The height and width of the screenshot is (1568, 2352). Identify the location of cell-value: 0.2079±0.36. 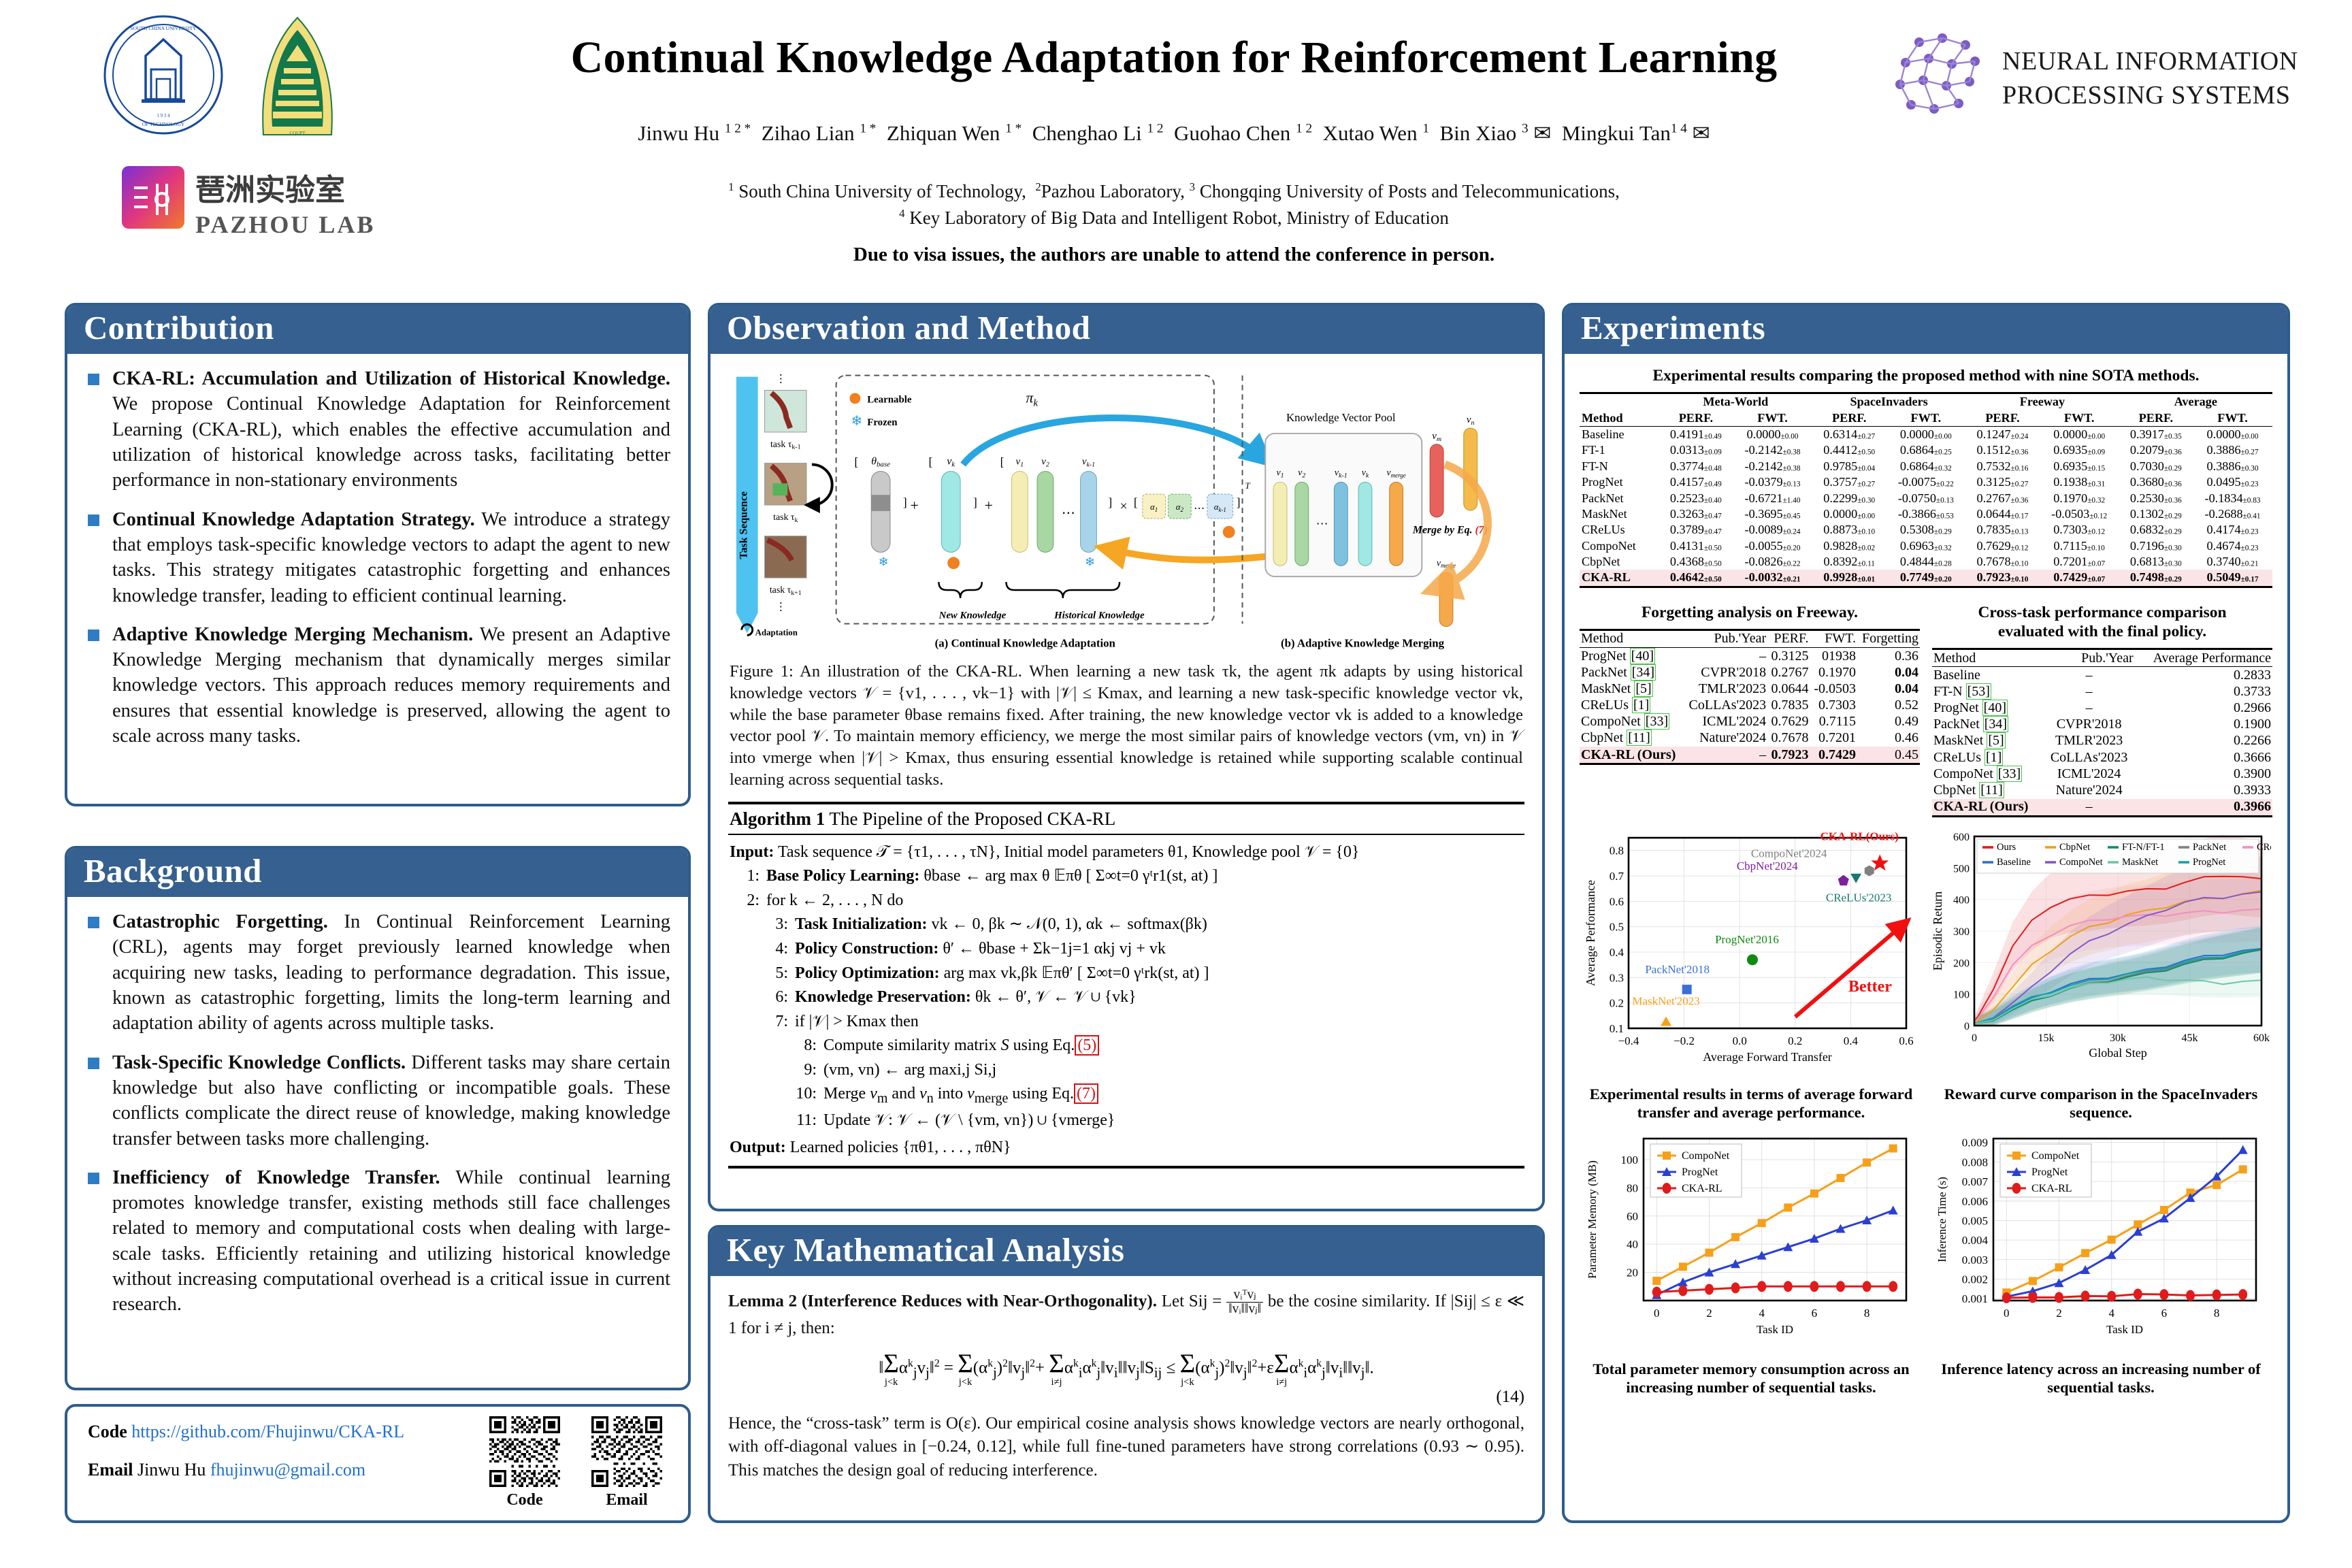
(2155, 450).